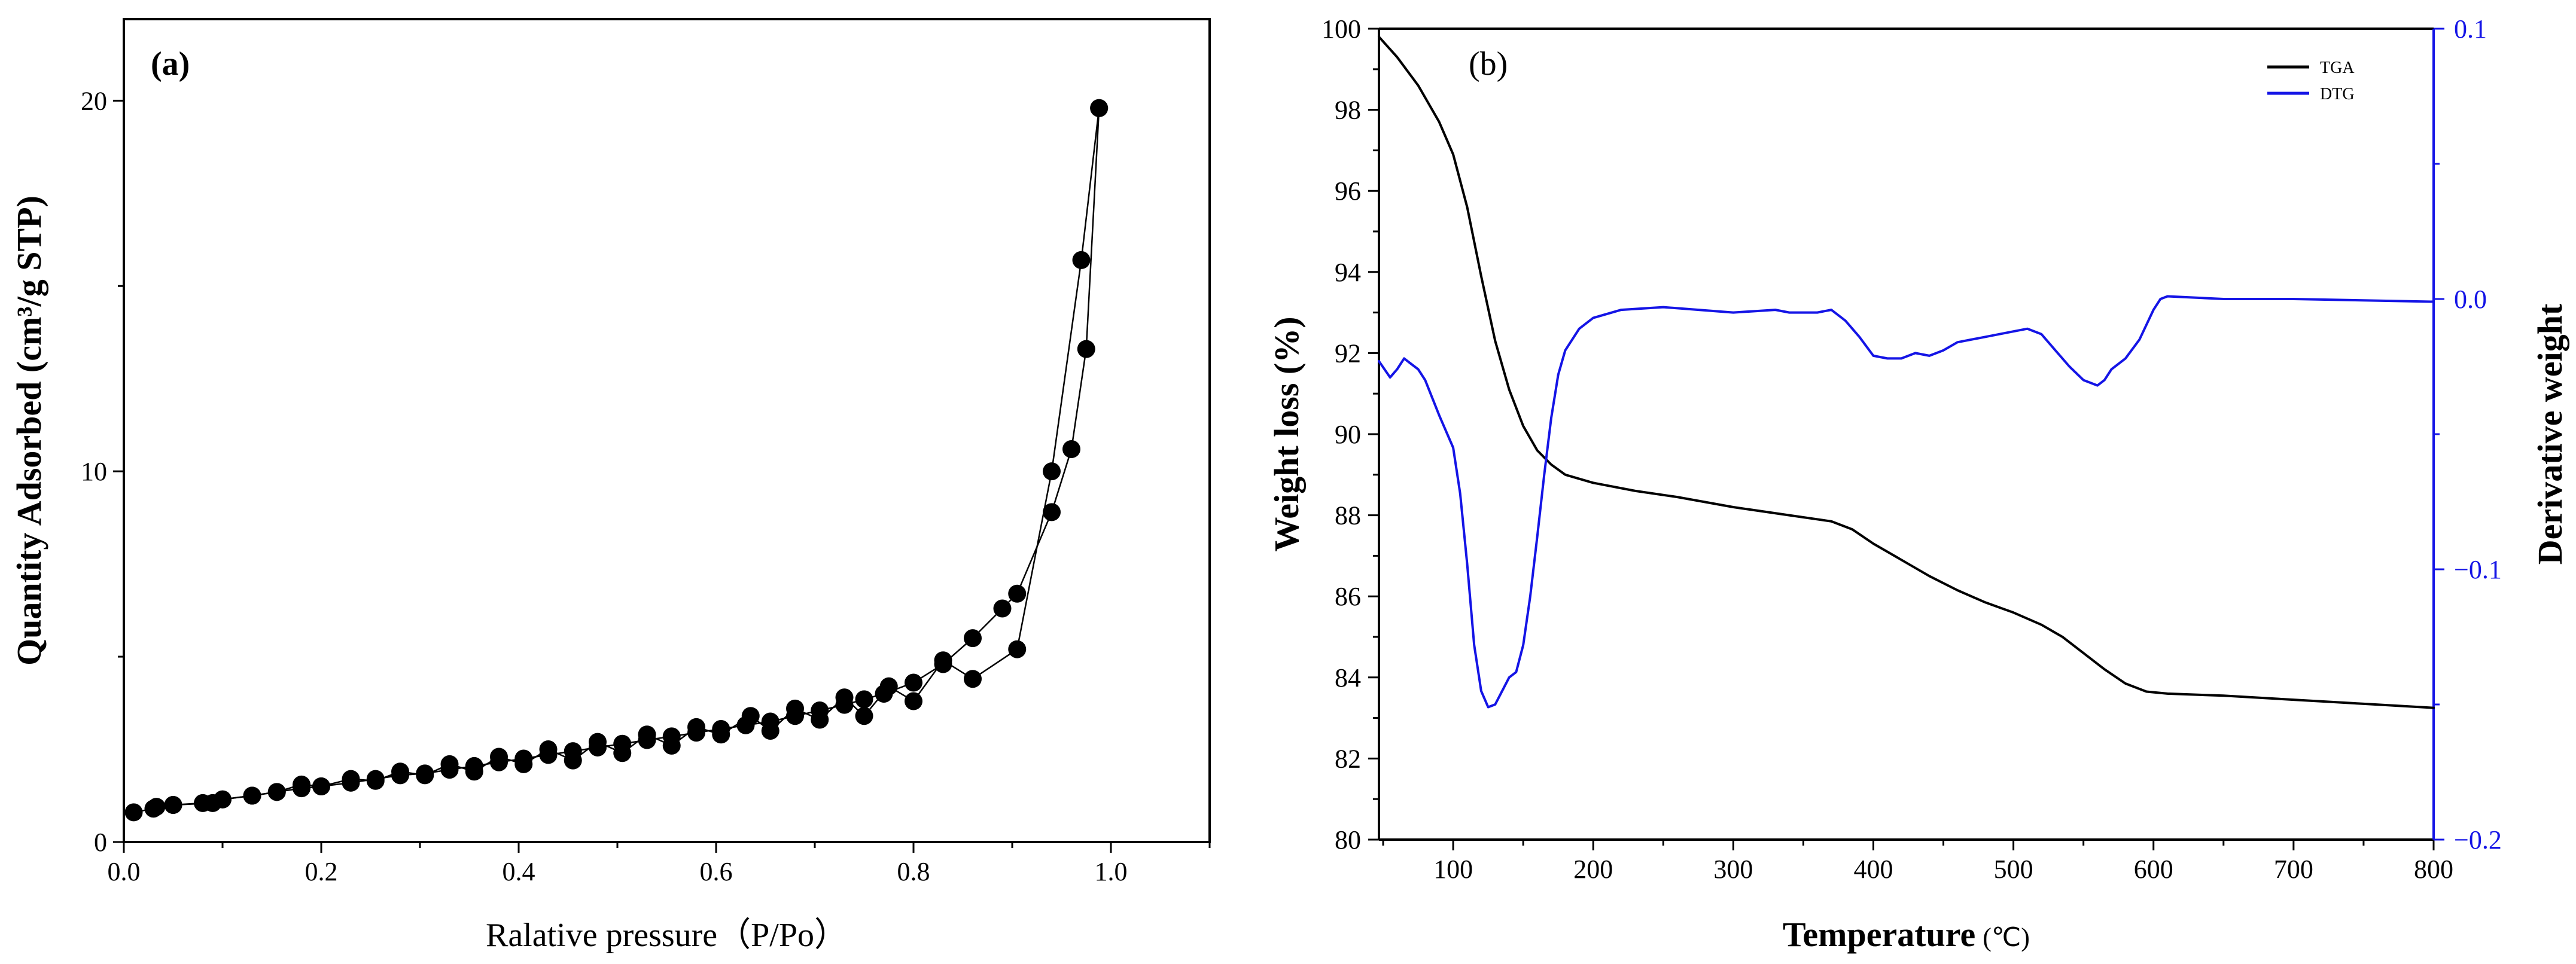 Image resolution: width=2576 pixels, height=964 pixels. I want to click on y-tick-label: 84, so click(1348, 678).